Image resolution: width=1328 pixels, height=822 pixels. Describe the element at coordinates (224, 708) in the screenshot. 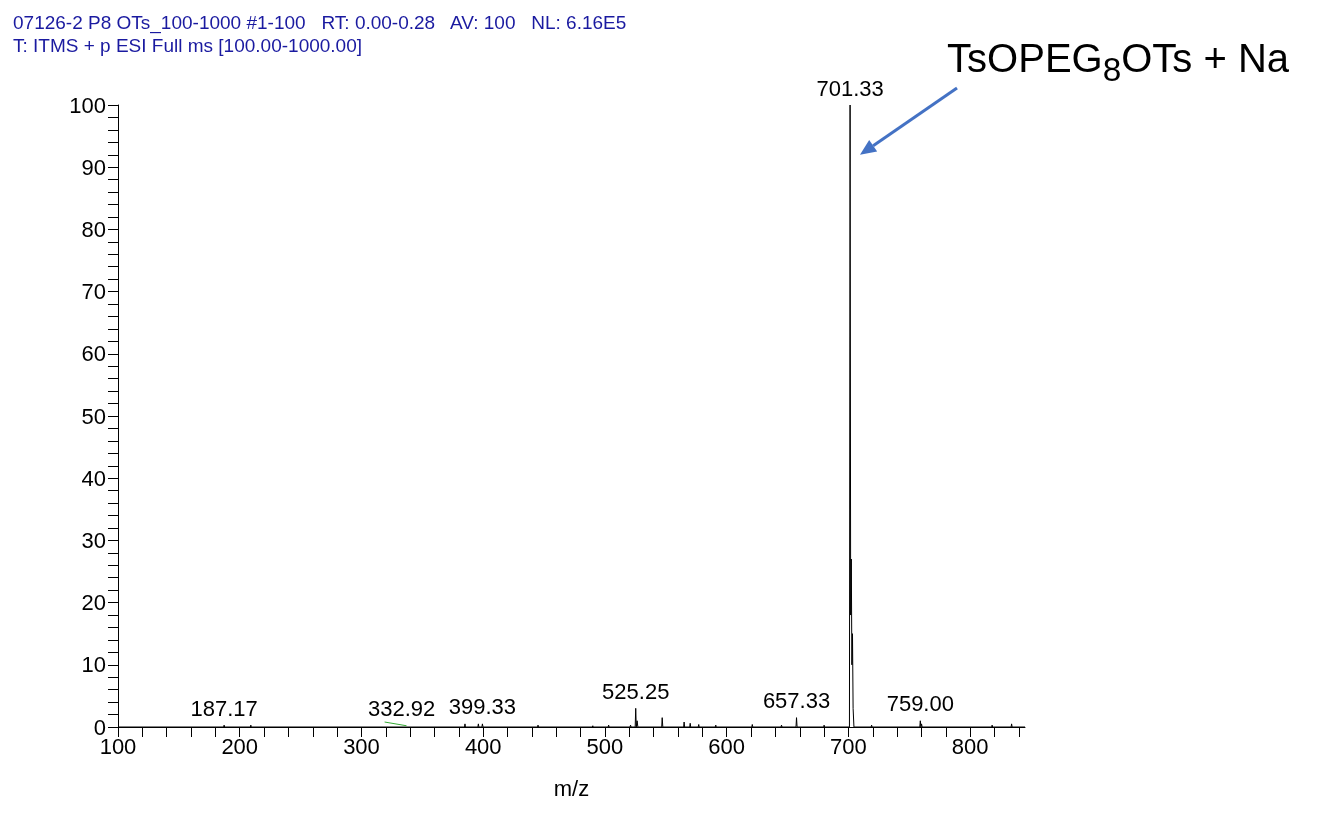

I see `annotation: 187.17` at that location.